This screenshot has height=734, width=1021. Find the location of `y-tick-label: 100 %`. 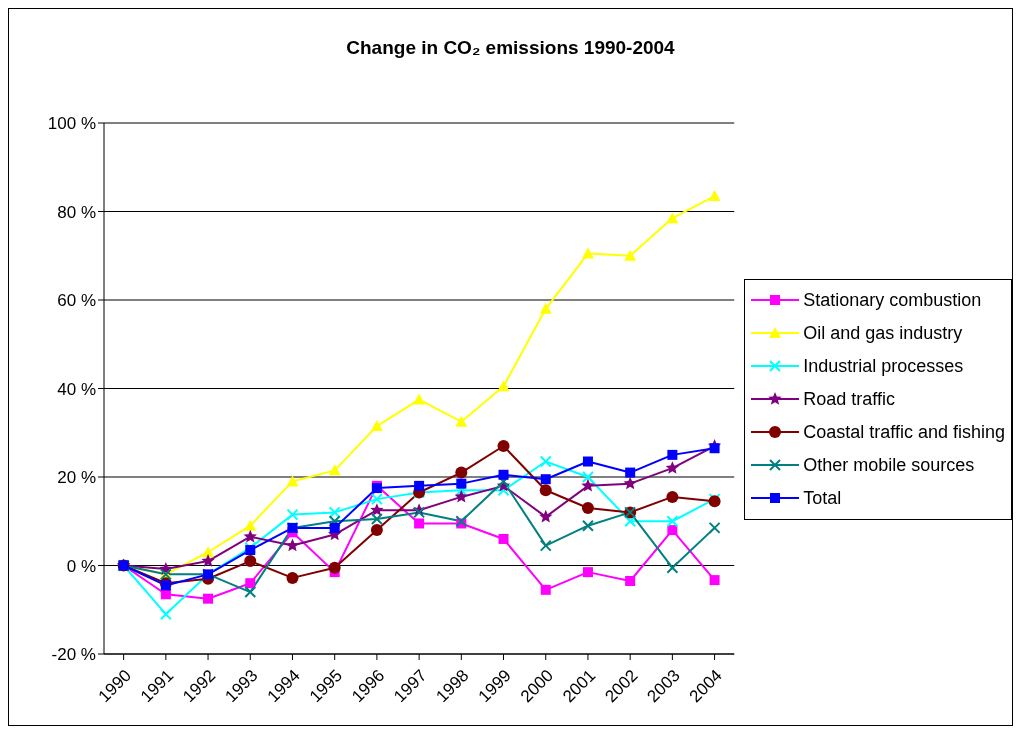

y-tick-label: 100 % is located at coordinates (71, 124).